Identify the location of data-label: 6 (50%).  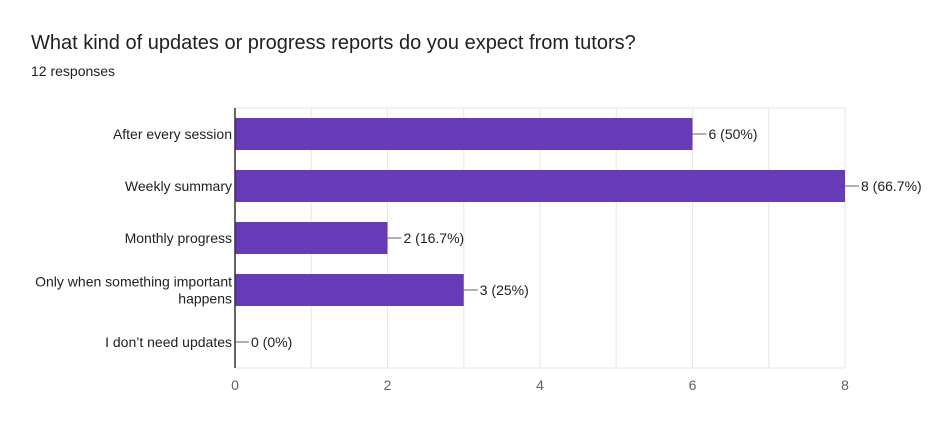
(733, 134).